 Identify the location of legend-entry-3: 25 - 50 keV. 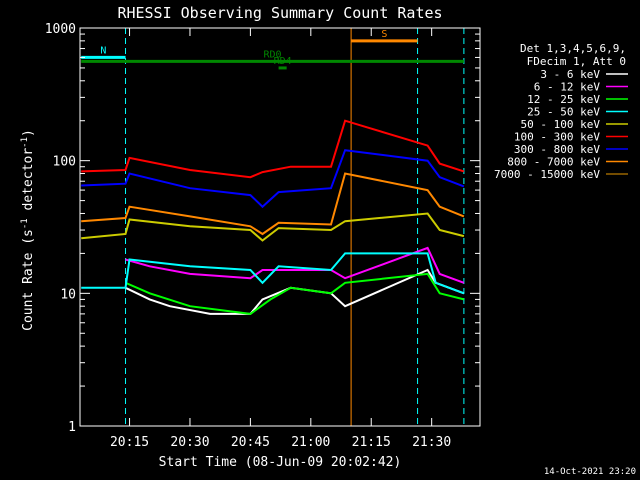
(563, 112).